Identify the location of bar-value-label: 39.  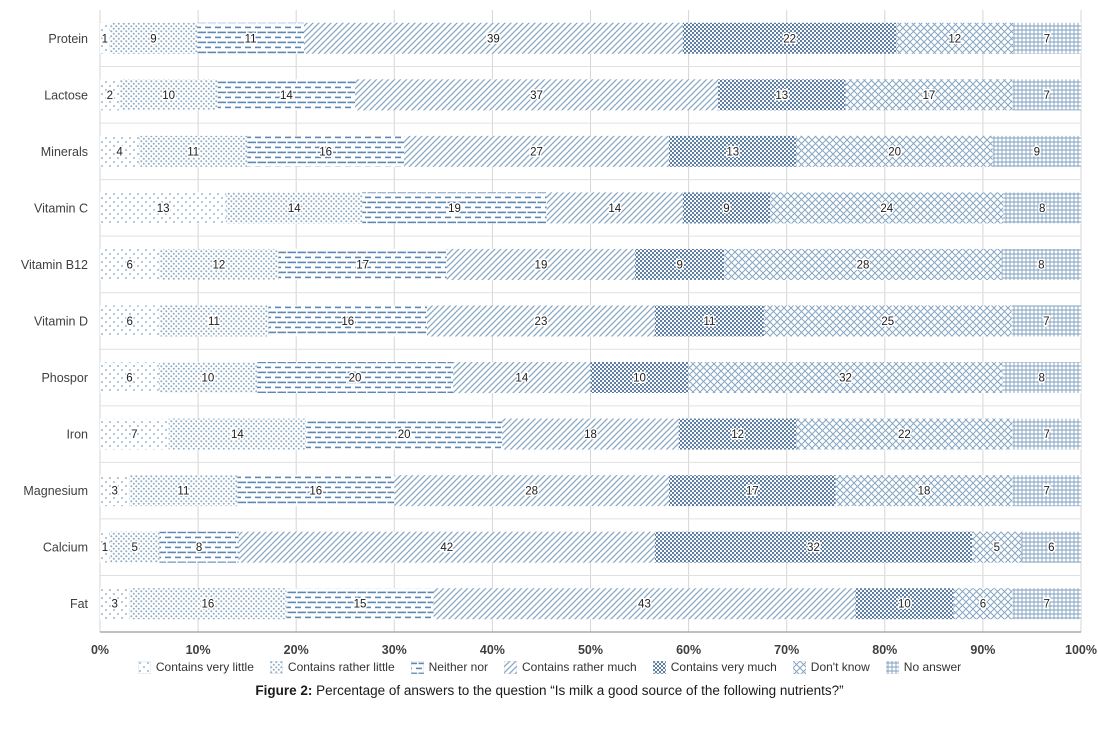
(493, 39).